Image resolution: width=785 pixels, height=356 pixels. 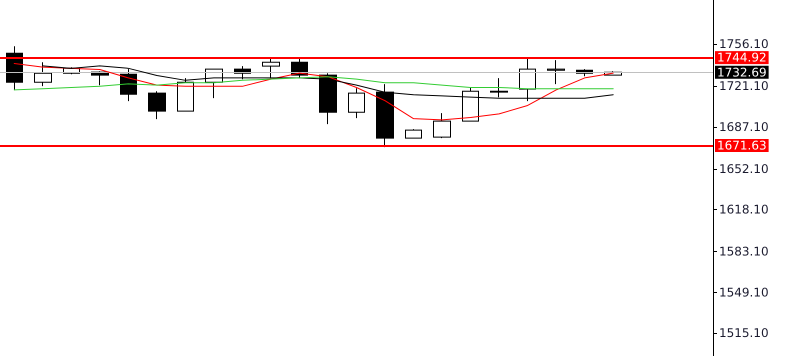 What do you see at coordinates (742, 145) in the screenshot?
I see `ref-line-label: 1671.63` at bounding box center [742, 145].